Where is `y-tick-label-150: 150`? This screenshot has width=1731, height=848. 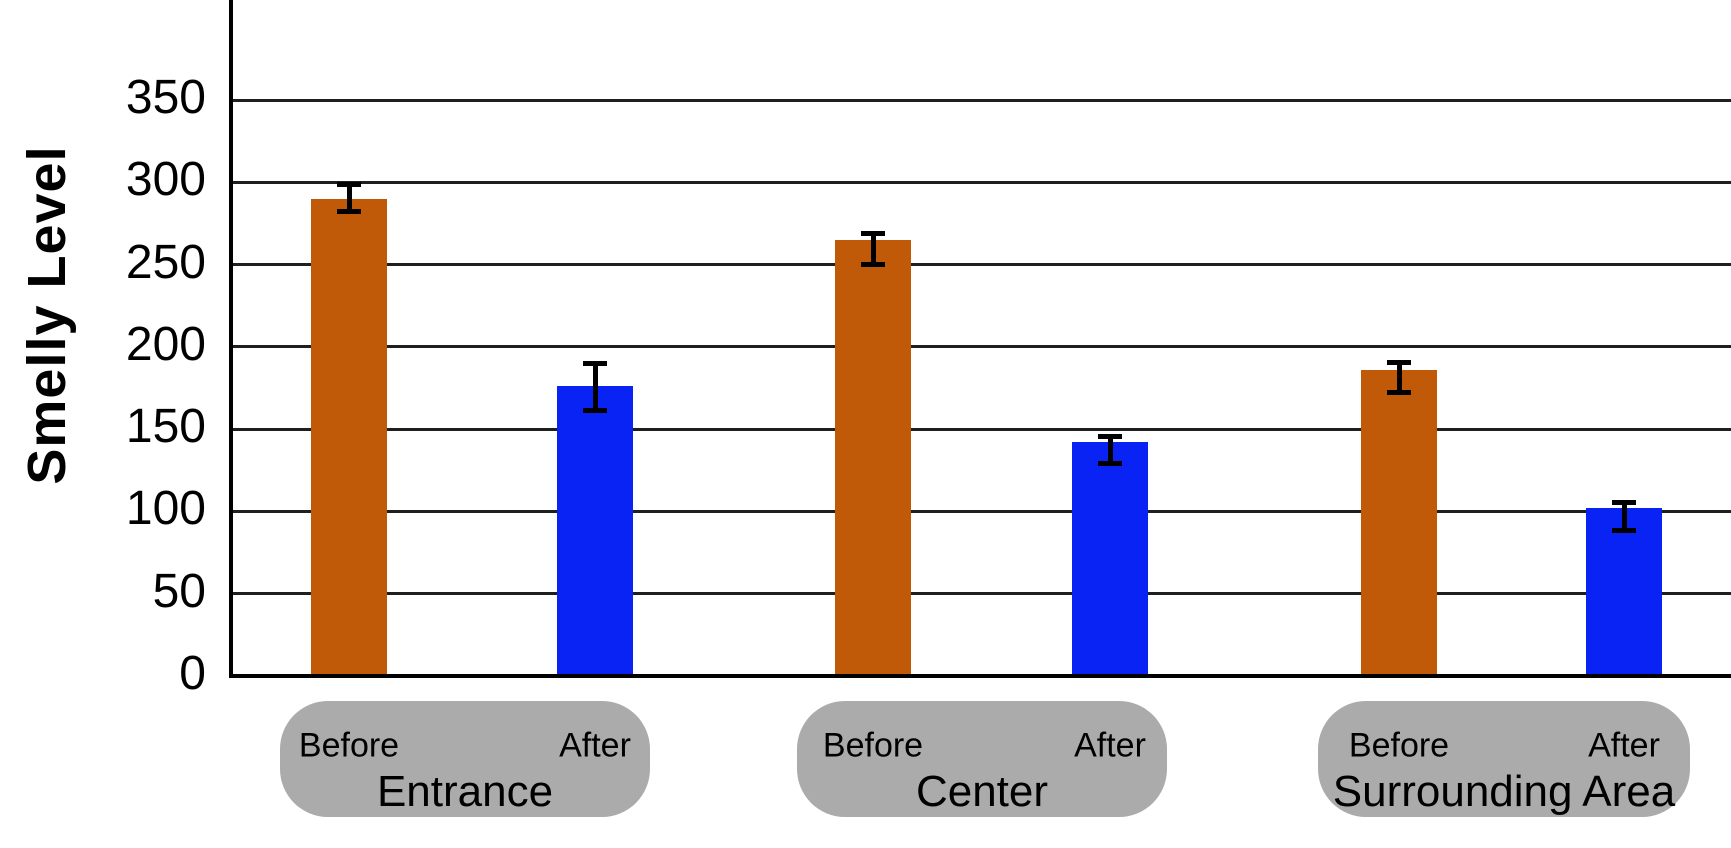 y-tick-label-150: 150 is located at coordinates (165, 427).